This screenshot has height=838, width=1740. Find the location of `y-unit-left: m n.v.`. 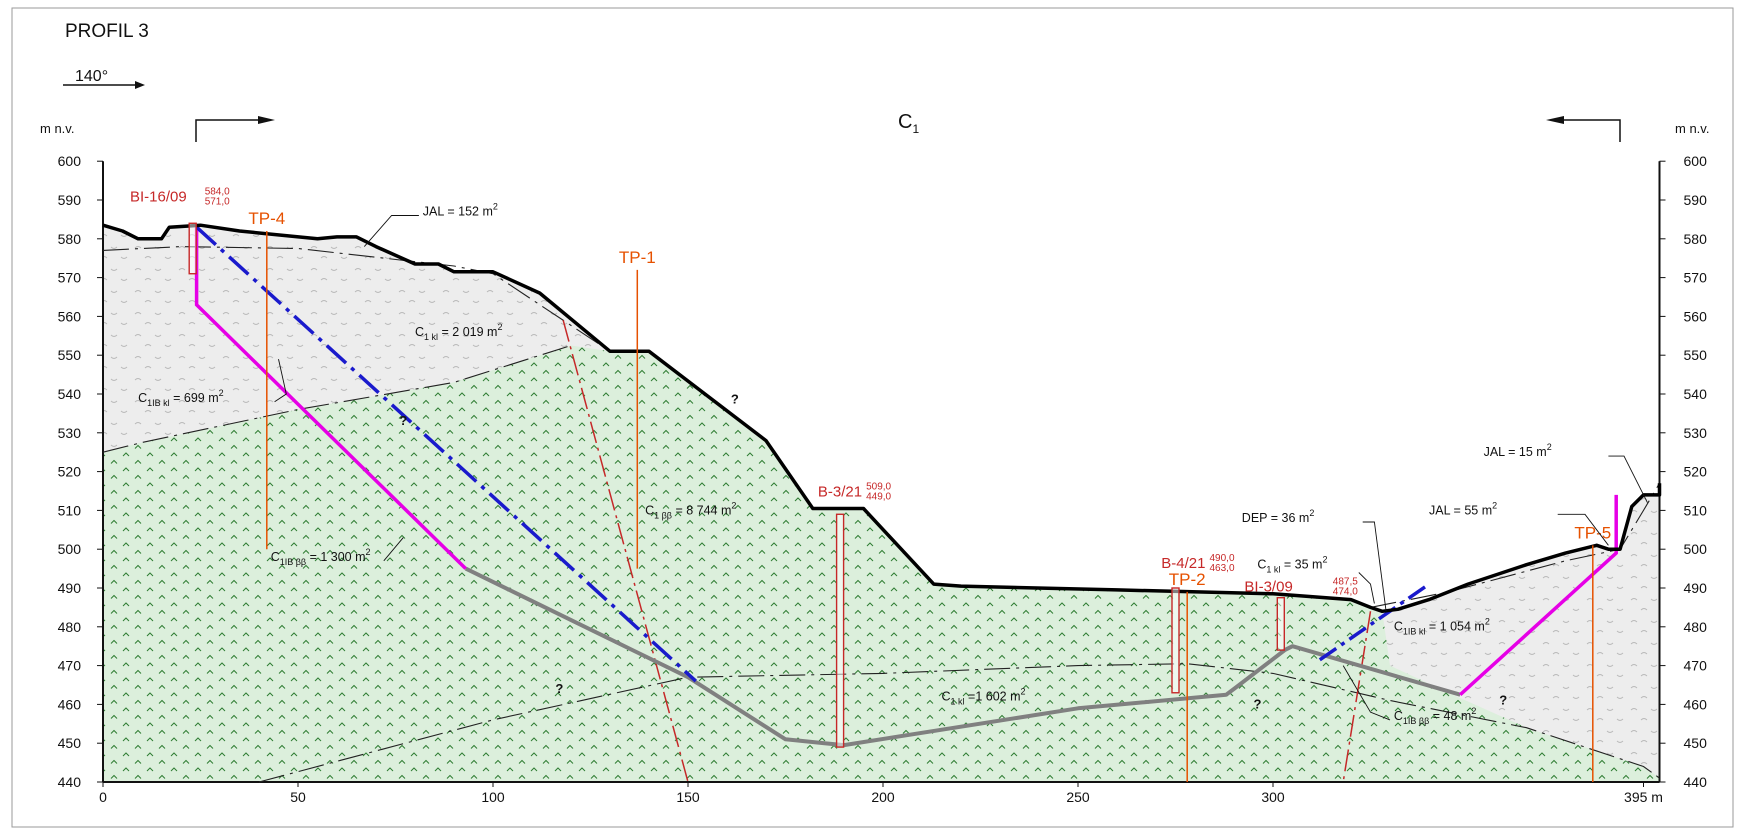

y-unit-left: m n.v. is located at coordinates (57, 128).